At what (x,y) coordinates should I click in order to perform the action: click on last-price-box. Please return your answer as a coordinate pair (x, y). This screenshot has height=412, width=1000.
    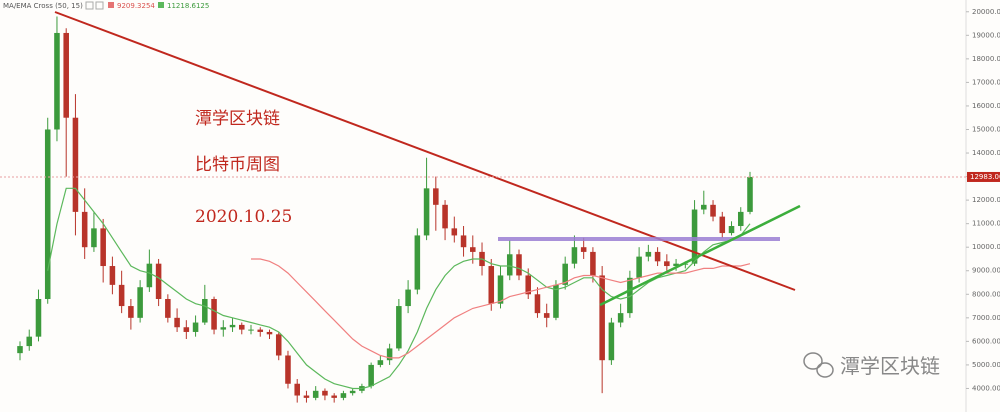
    Looking at the image, I should click on (983, 176).